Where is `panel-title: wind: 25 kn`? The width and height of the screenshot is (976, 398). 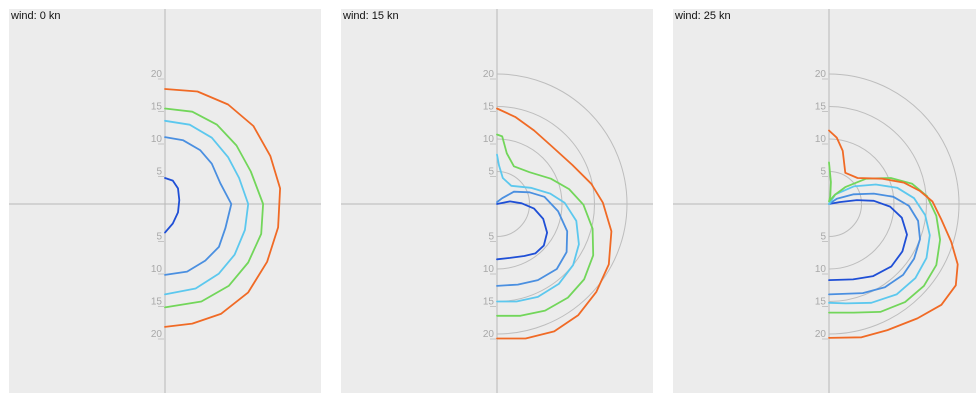 panel-title: wind: 25 kn is located at coordinates (703, 16).